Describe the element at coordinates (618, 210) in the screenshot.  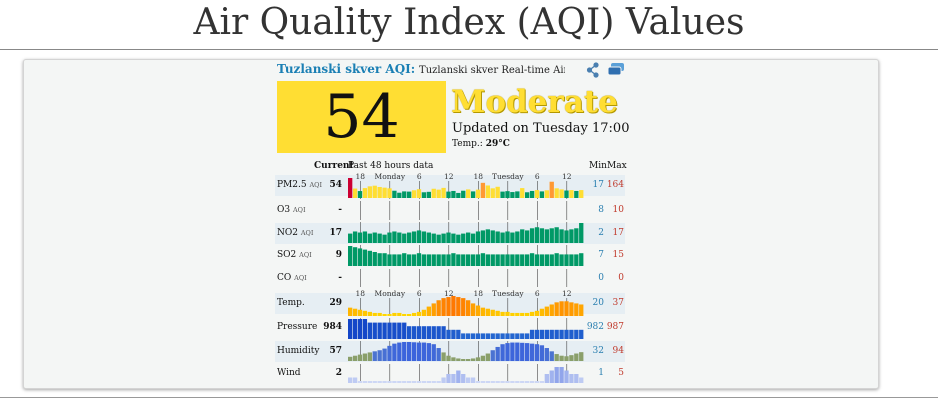
I see `row-max-value: 10` at that location.